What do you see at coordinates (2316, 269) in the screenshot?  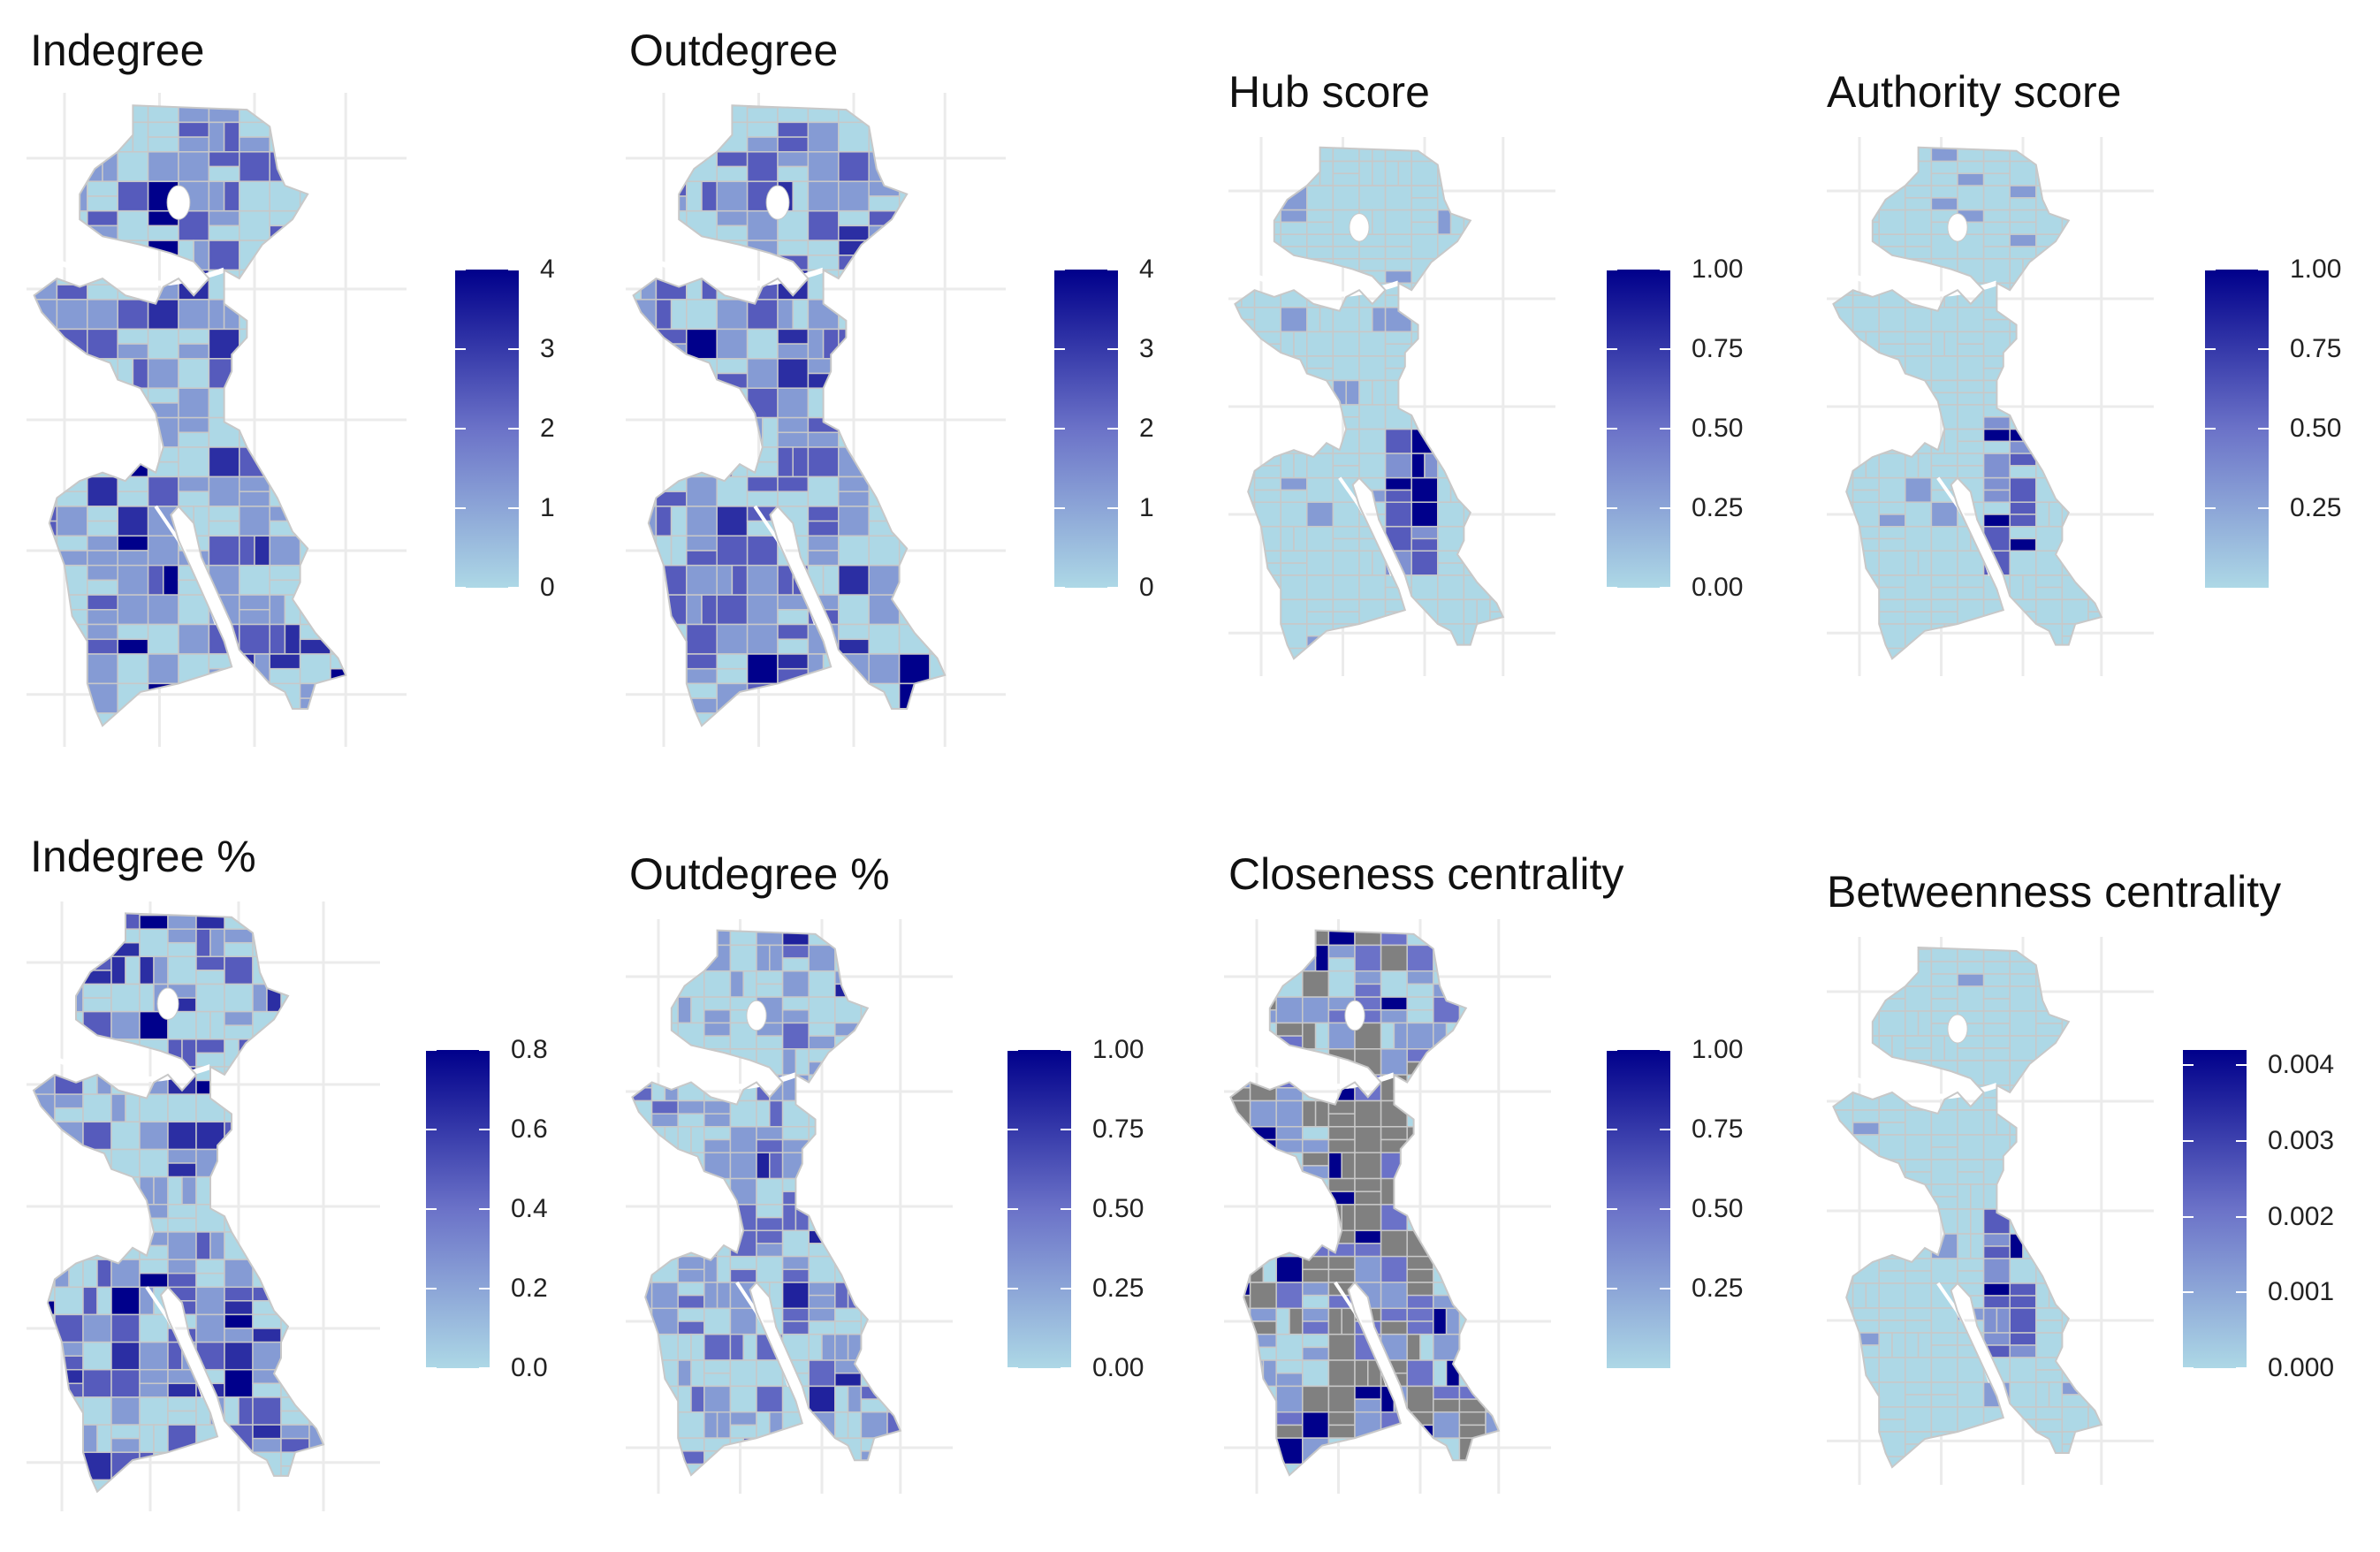 I see `legend-tick-label: 1.00` at bounding box center [2316, 269].